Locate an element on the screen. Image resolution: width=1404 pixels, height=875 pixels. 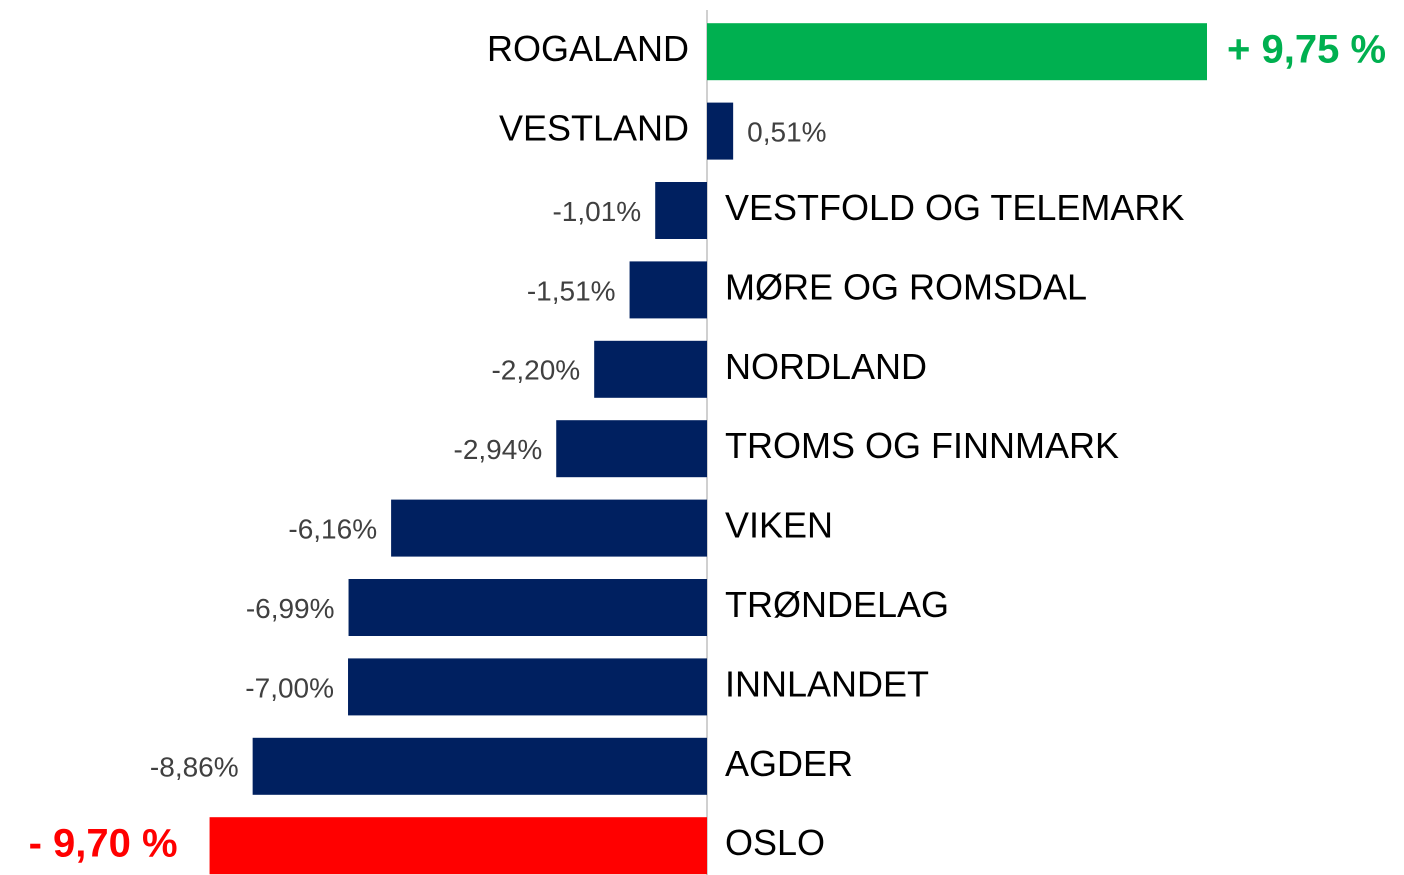
value-label: -8,86% is located at coordinates (194, 767).